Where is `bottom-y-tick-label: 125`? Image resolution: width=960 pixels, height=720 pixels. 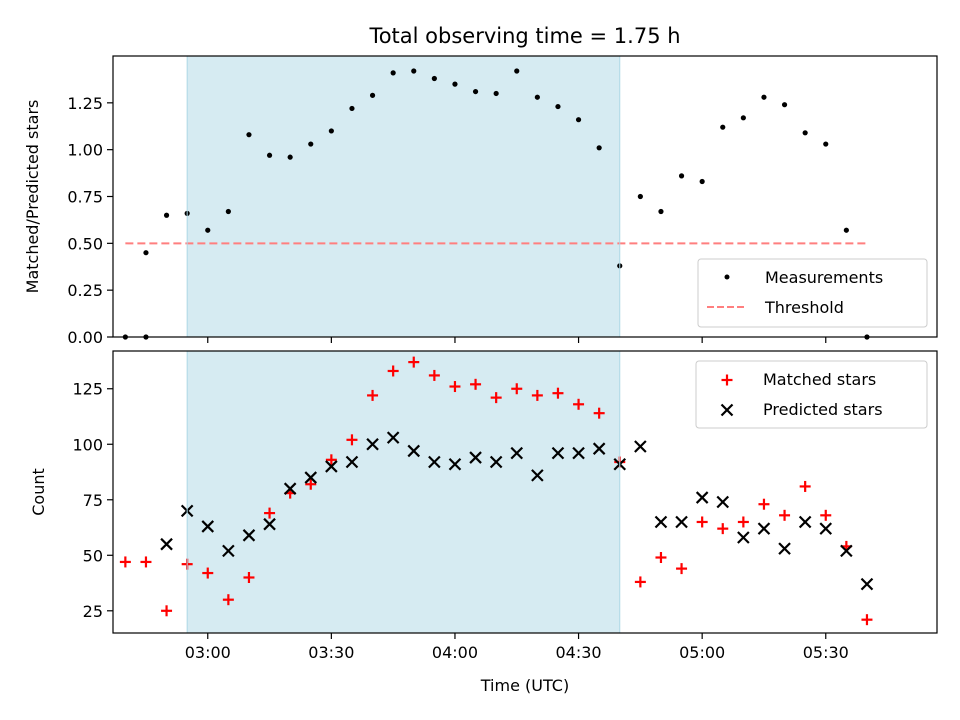
bottom-y-tick-label: 125 is located at coordinates (87, 389).